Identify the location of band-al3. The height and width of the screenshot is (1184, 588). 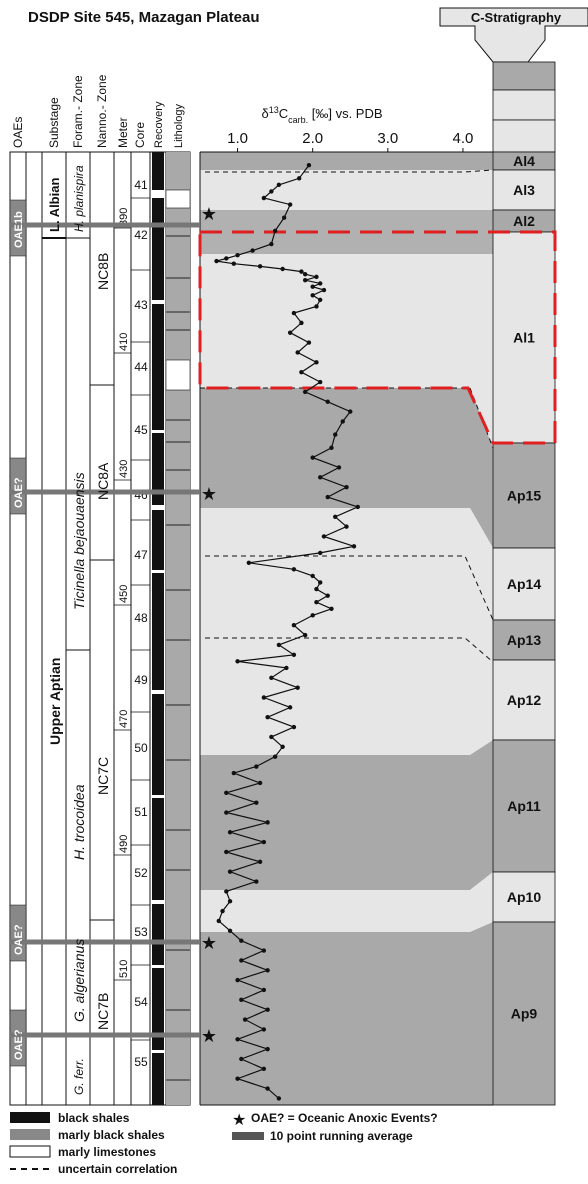
(346, 190).